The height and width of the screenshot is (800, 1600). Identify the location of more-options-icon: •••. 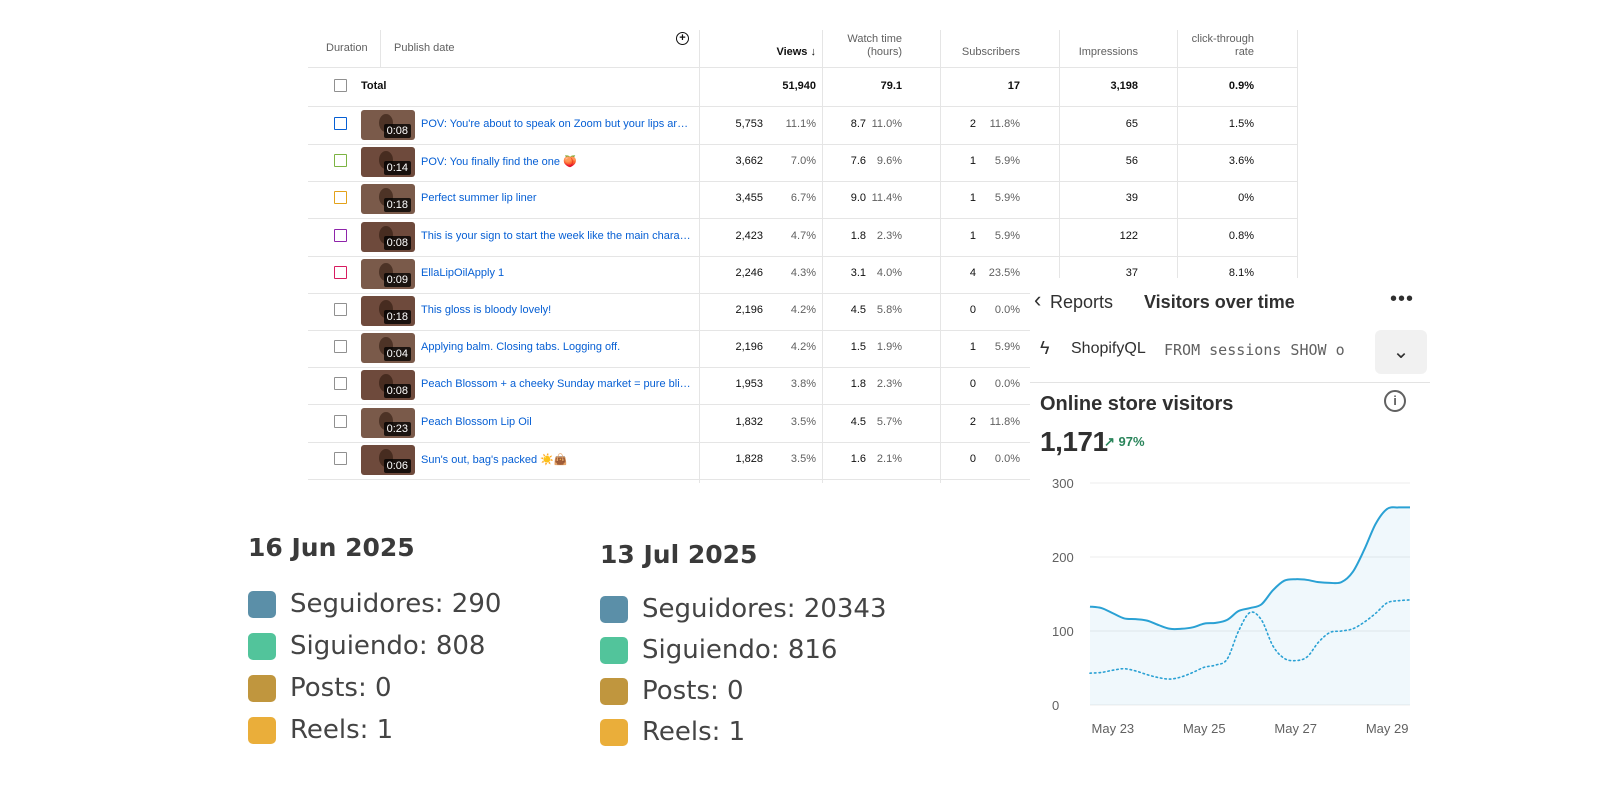
(1402, 299).